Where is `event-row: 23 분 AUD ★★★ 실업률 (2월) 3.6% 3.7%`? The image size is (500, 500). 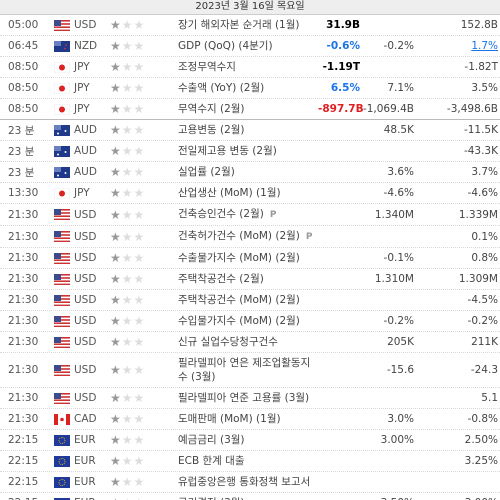 event-row: 23 분 AUD ★★★ 실업률 (2월) 3.6% 3.7% is located at coordinates (250, 172).